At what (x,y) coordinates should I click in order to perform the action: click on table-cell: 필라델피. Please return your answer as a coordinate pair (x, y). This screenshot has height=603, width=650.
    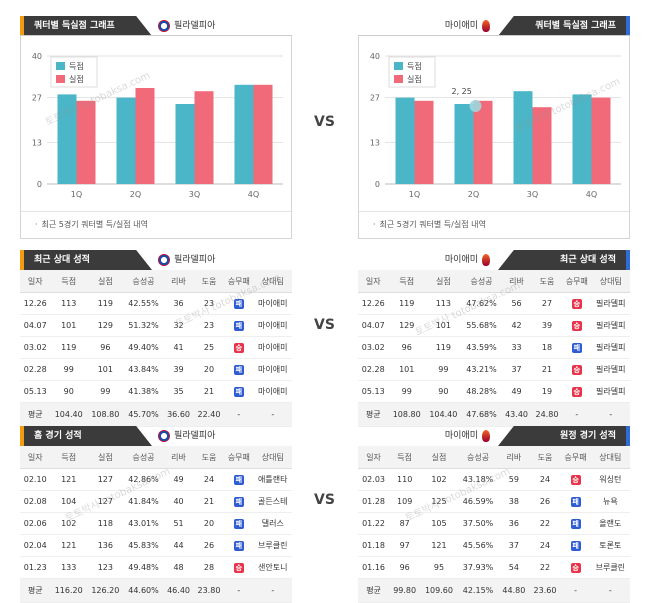
    Looking at the image, I should click on (610, 369).